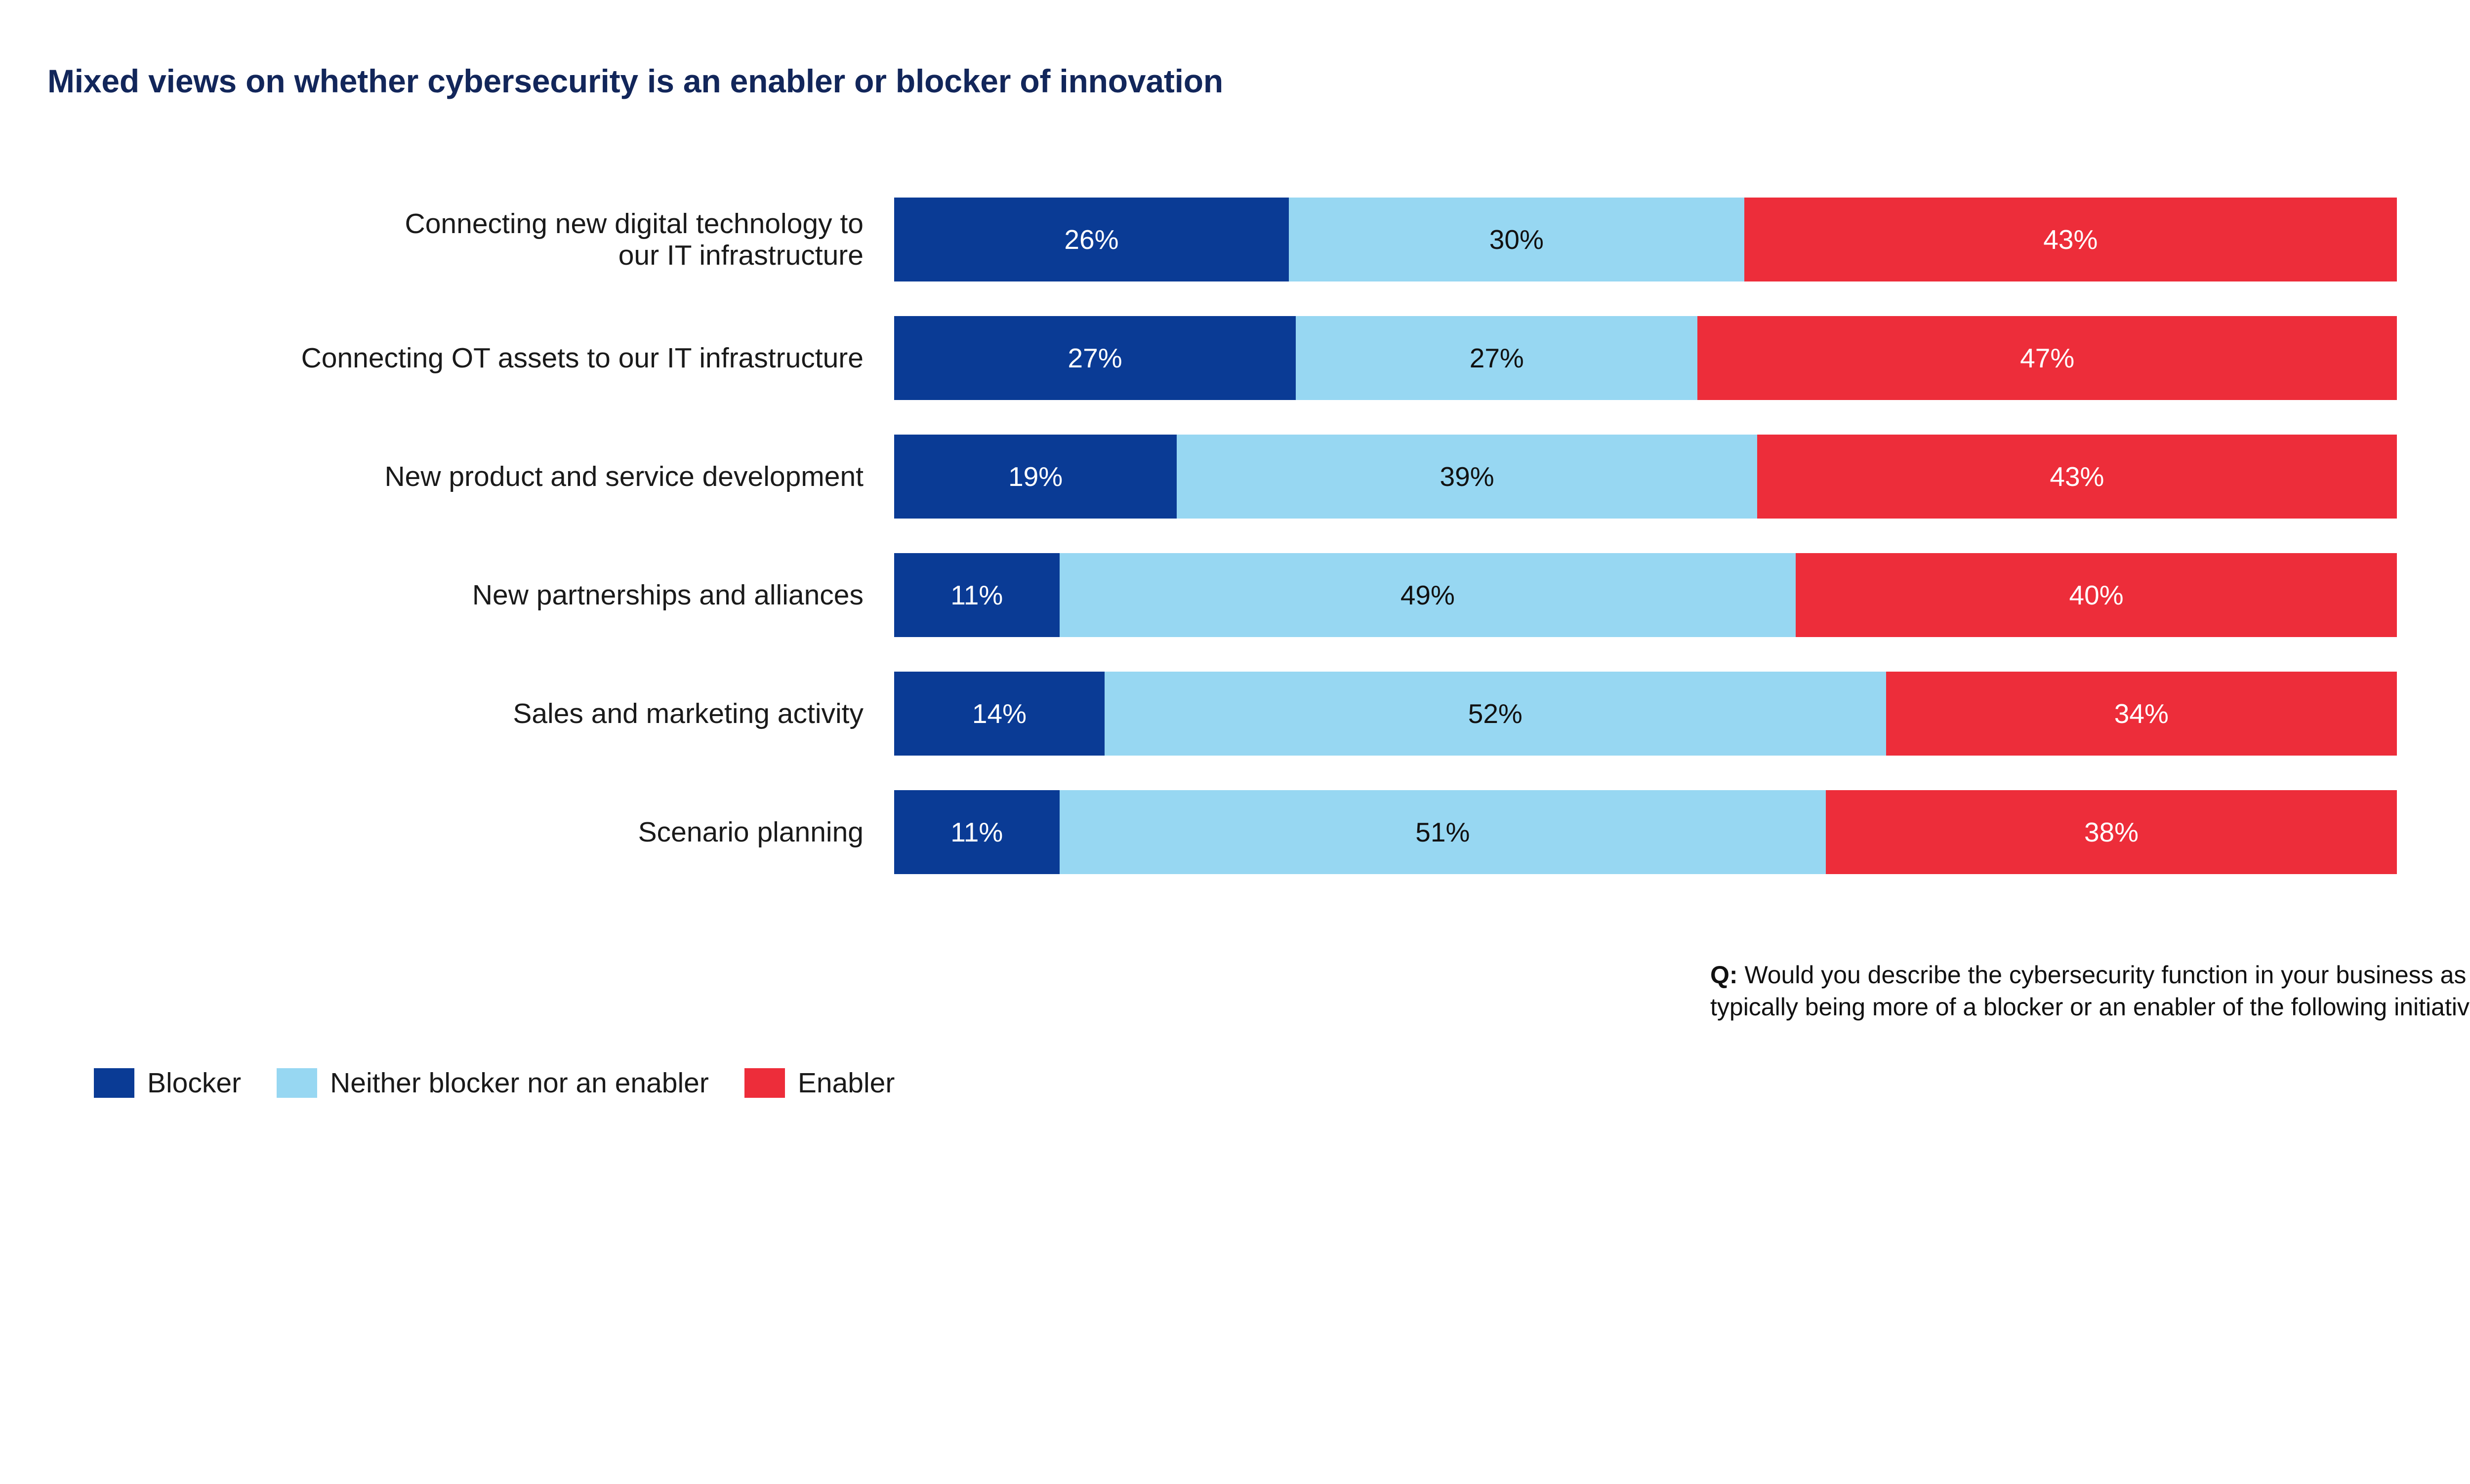 This screenshot has height=1484, width=2470. I want to click on segment-value-label: 52%, so click(1495, 713).